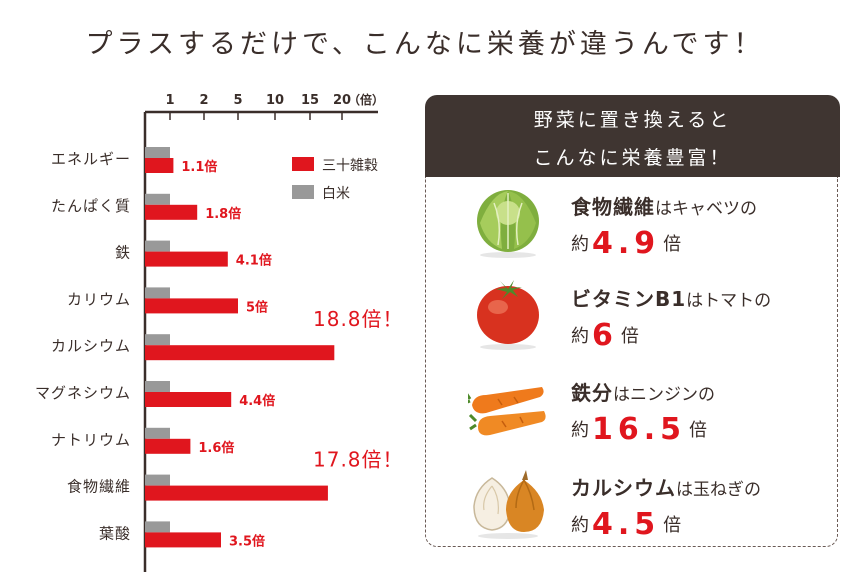  What do you see at coordinates (216, 448) in the screenshot?
I see `bar-value-label: 1.6倍` at bounding box center [216, 448].